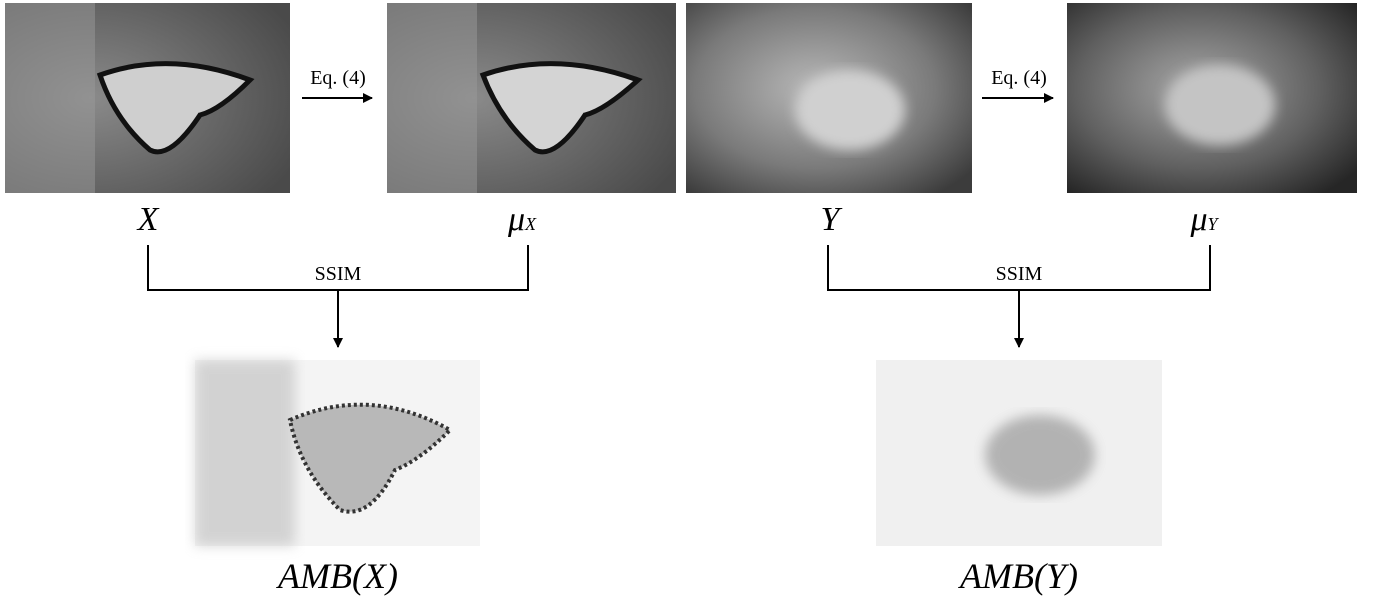 The width and height of the screenshot is (1373, 600). I want to click on image-mu-y, so click(1212, 98).